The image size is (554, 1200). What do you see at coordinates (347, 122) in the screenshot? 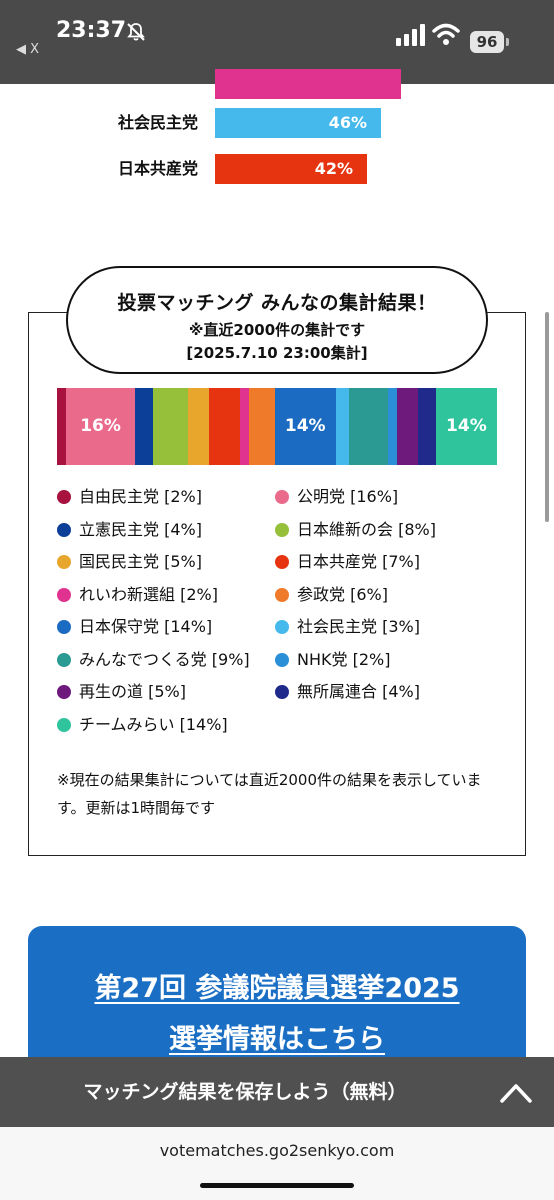
I see `result-percent: 46%` at bounding box center [347, 122].